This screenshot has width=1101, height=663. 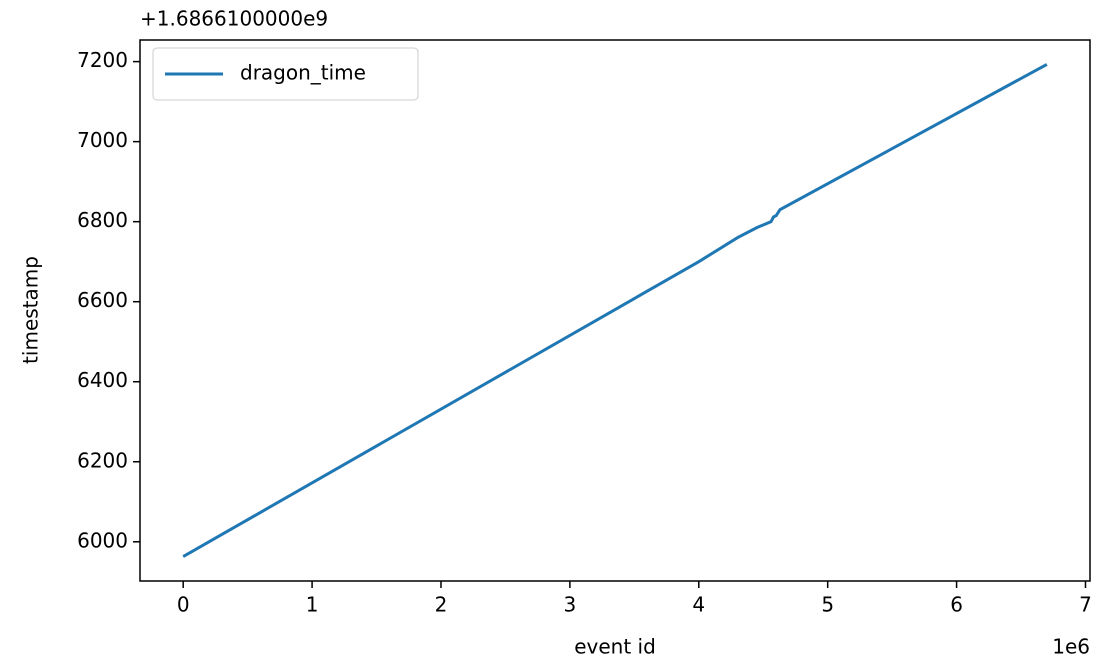 What do you see at coordinates (956, 605) in the screenshot?
I see `x-tick-label: 6` at bounding box center [956, 605].